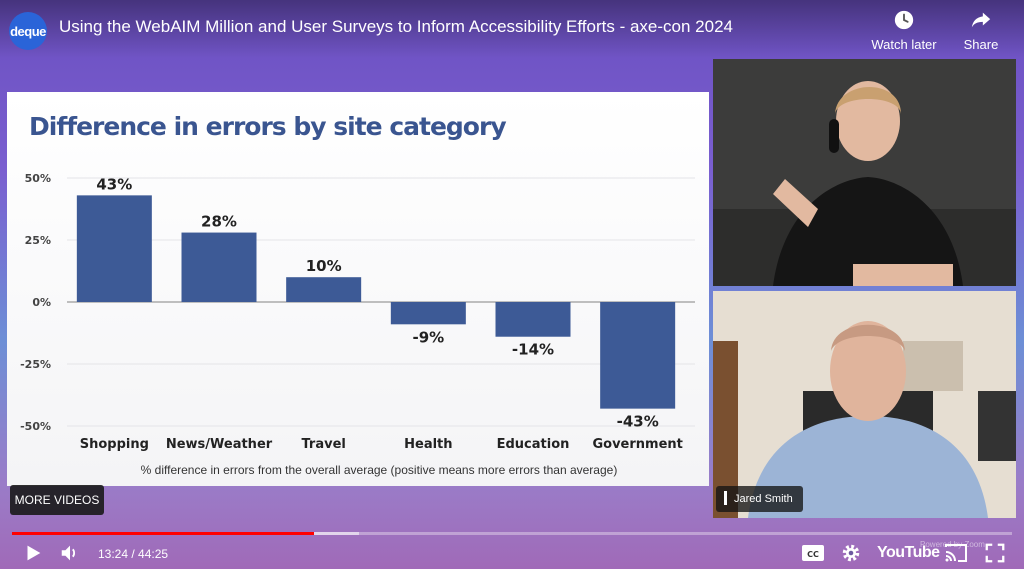 This screenshot has width=1024, height=569. What do you see at coordinates (533, 444) in the screenshot?
I see `category-label: Education` at bounding box center [533, 444].